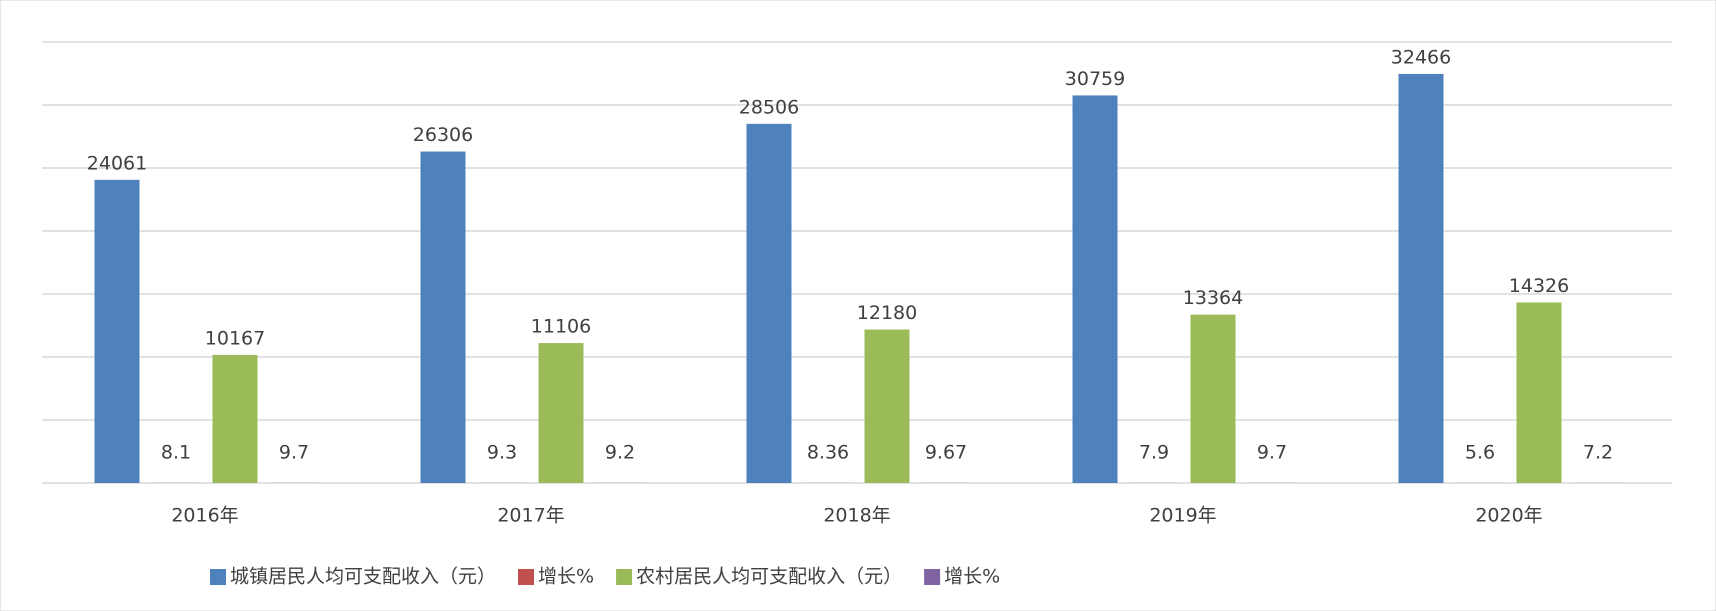 The height and width of the screenshot is (611, 1716). I want to click on data-label: 24061, so click(117, 163).